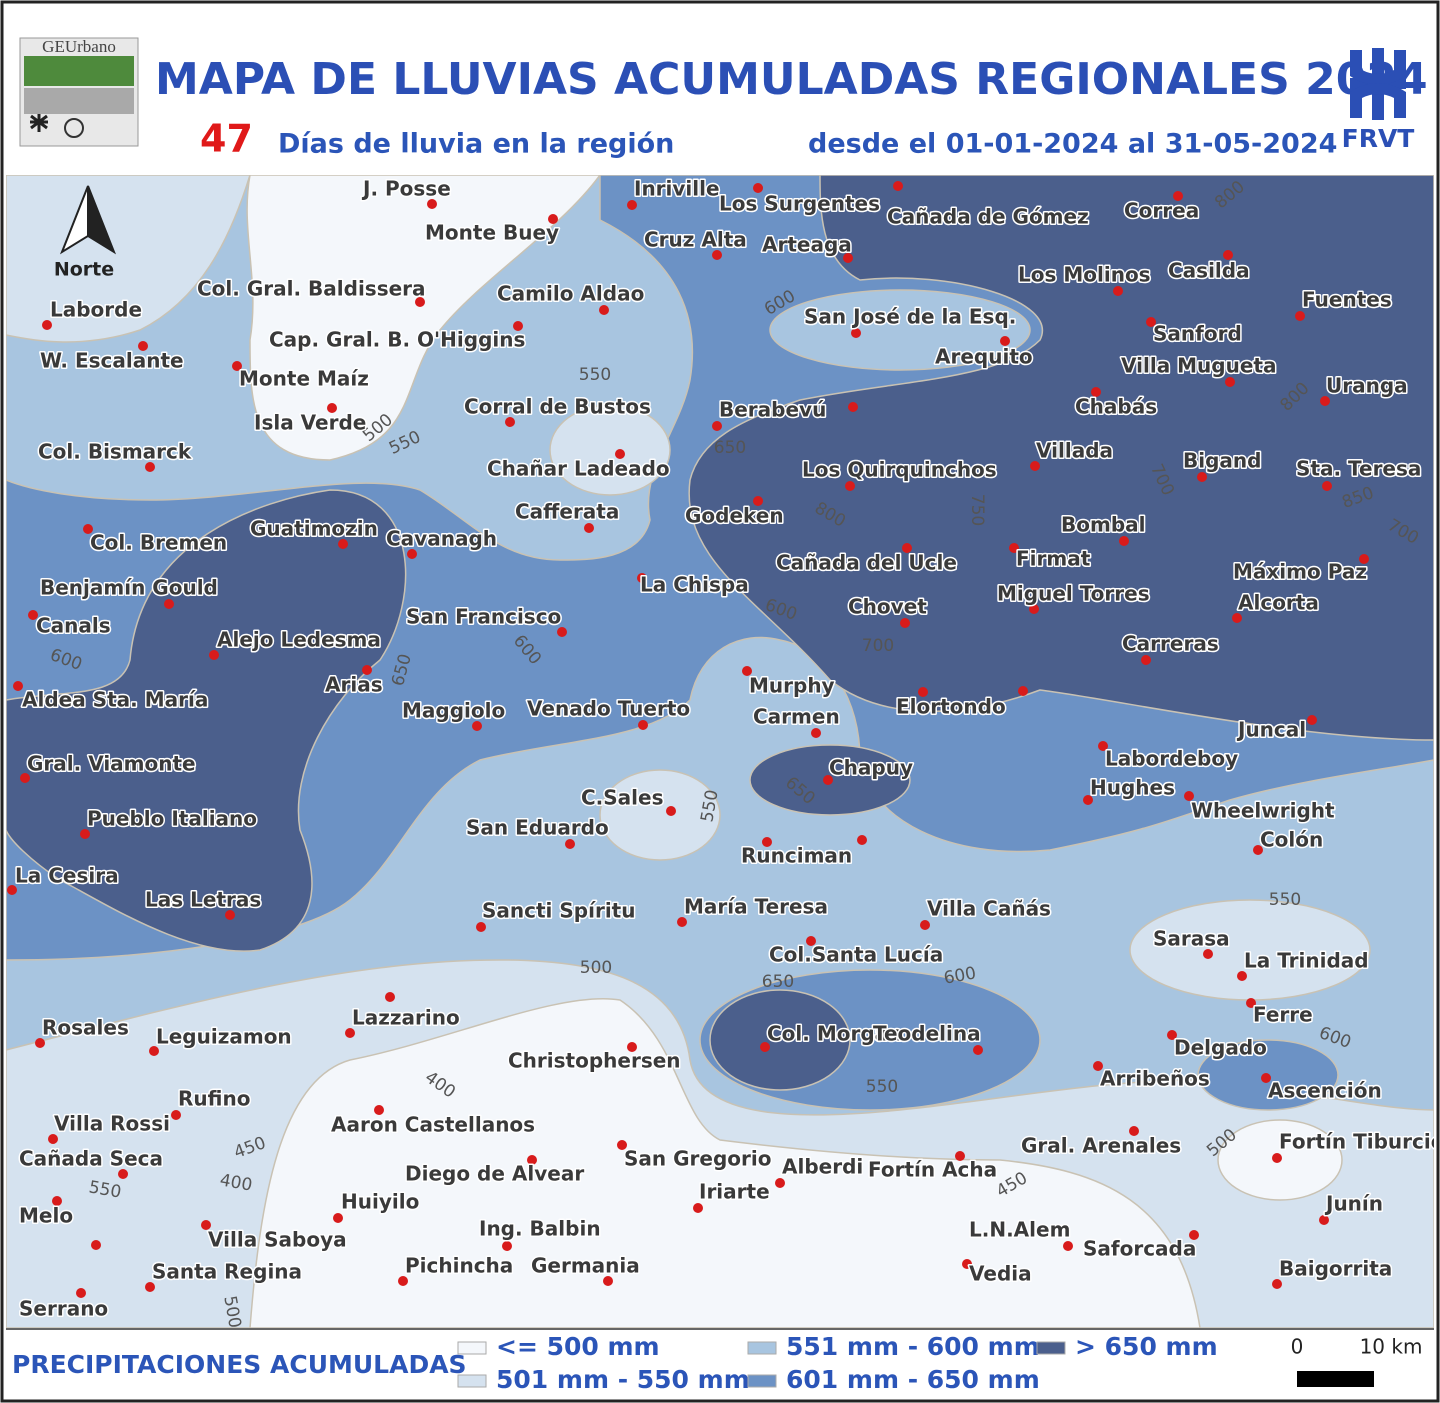  Describe the element at coordinates (1155, 1079) in the screenshot. I see `town-label: Arribeños` at that location.